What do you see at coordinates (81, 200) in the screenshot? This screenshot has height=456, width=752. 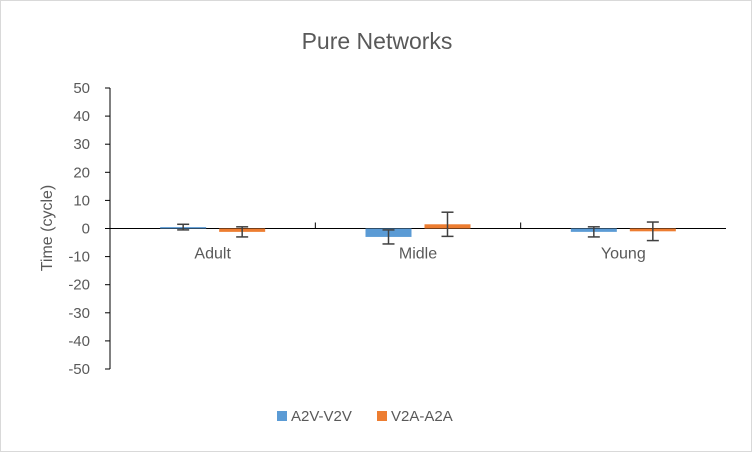 I see `y-tick-label: 10` at bounding box center [81, 200].